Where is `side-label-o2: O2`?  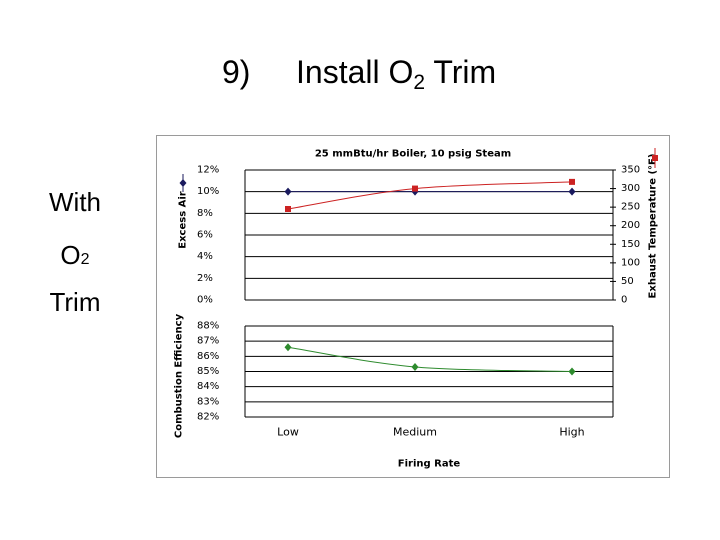 side-label-o2: O2 is located at coordinates (75, 255).